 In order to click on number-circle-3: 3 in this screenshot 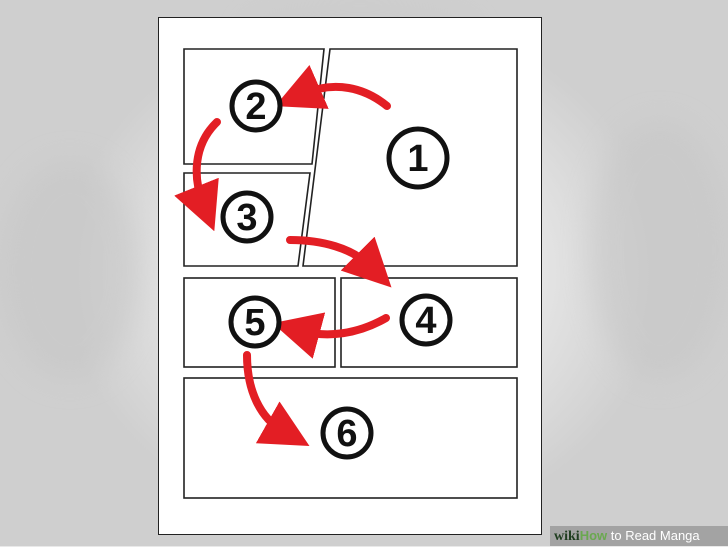, I will do `click(247, 217)`.